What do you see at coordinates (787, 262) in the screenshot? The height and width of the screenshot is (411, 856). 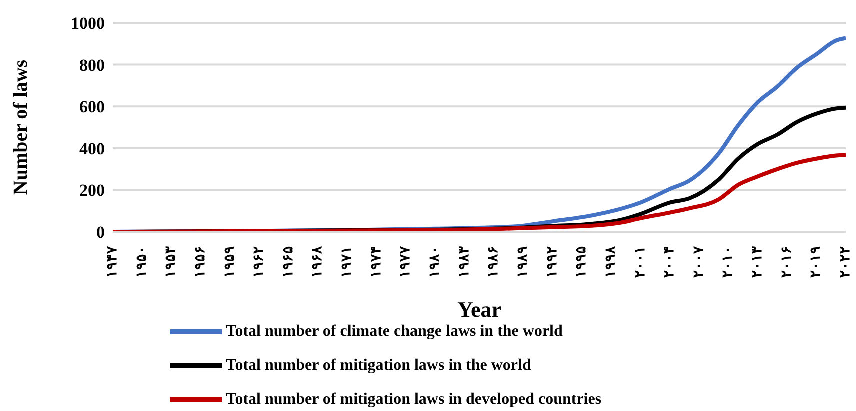 I see `x-tick-label: ۲۰۱۶` at bounding box center [787, 262].